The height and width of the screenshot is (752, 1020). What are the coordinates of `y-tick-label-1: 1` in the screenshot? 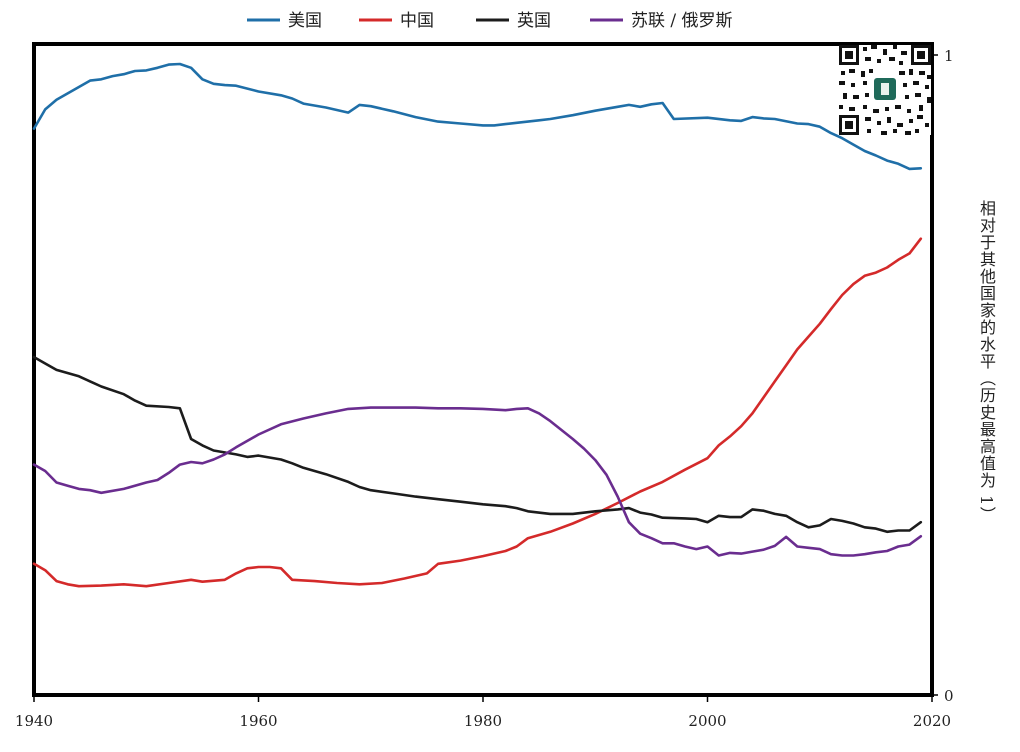 It's located at (949, 56).